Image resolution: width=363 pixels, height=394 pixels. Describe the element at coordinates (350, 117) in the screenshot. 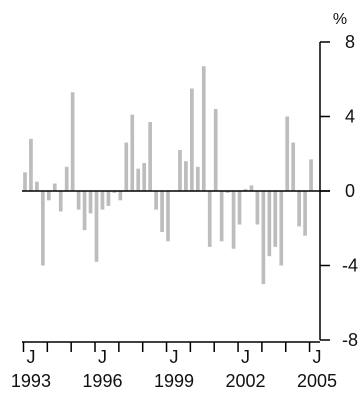

I see `y-tick-label: 4` at that location.